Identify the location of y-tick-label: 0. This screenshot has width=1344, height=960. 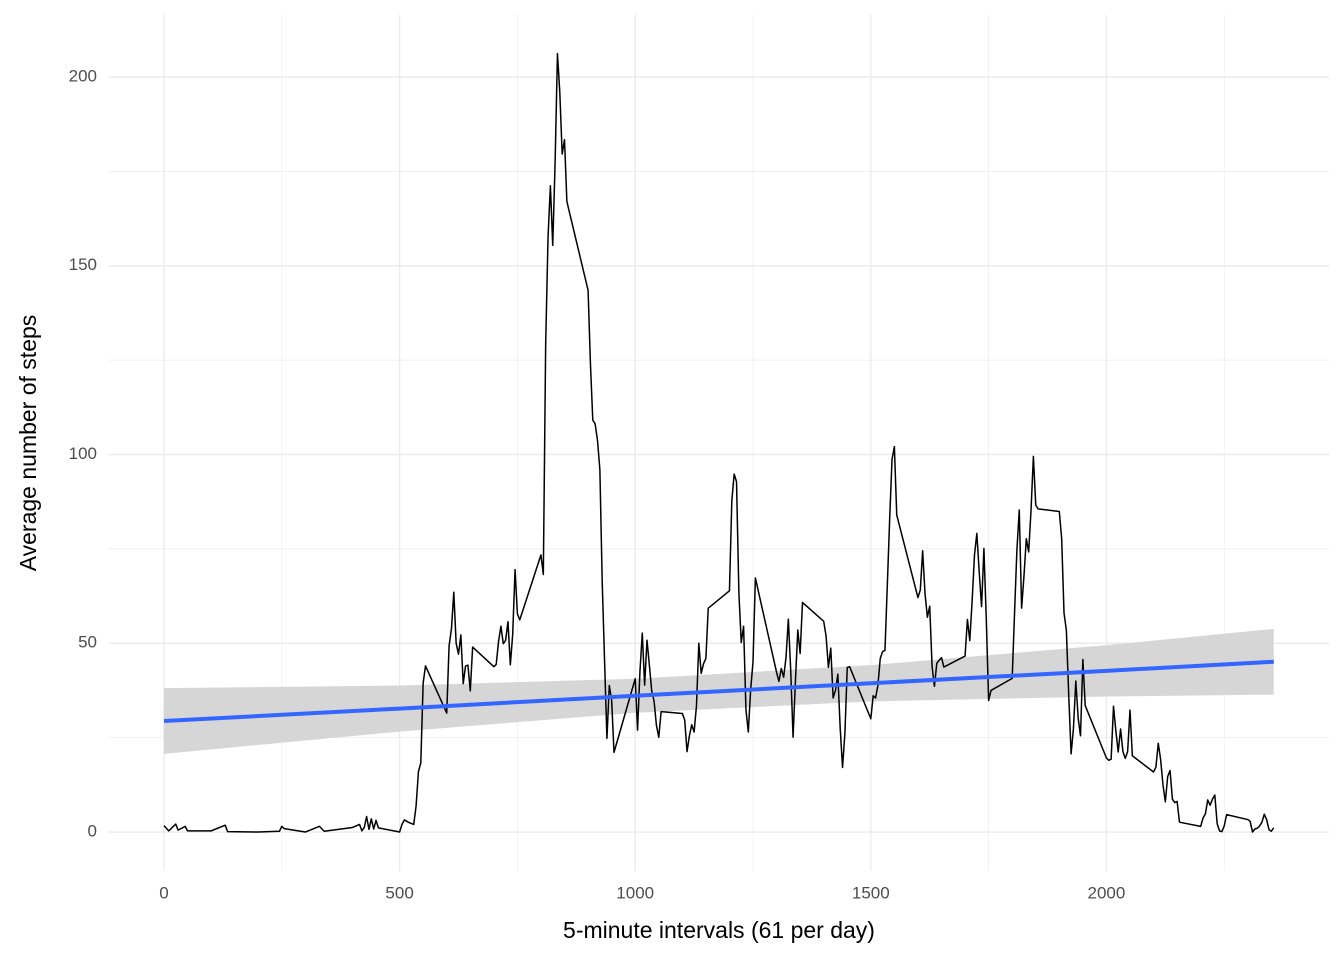
(92, 831).